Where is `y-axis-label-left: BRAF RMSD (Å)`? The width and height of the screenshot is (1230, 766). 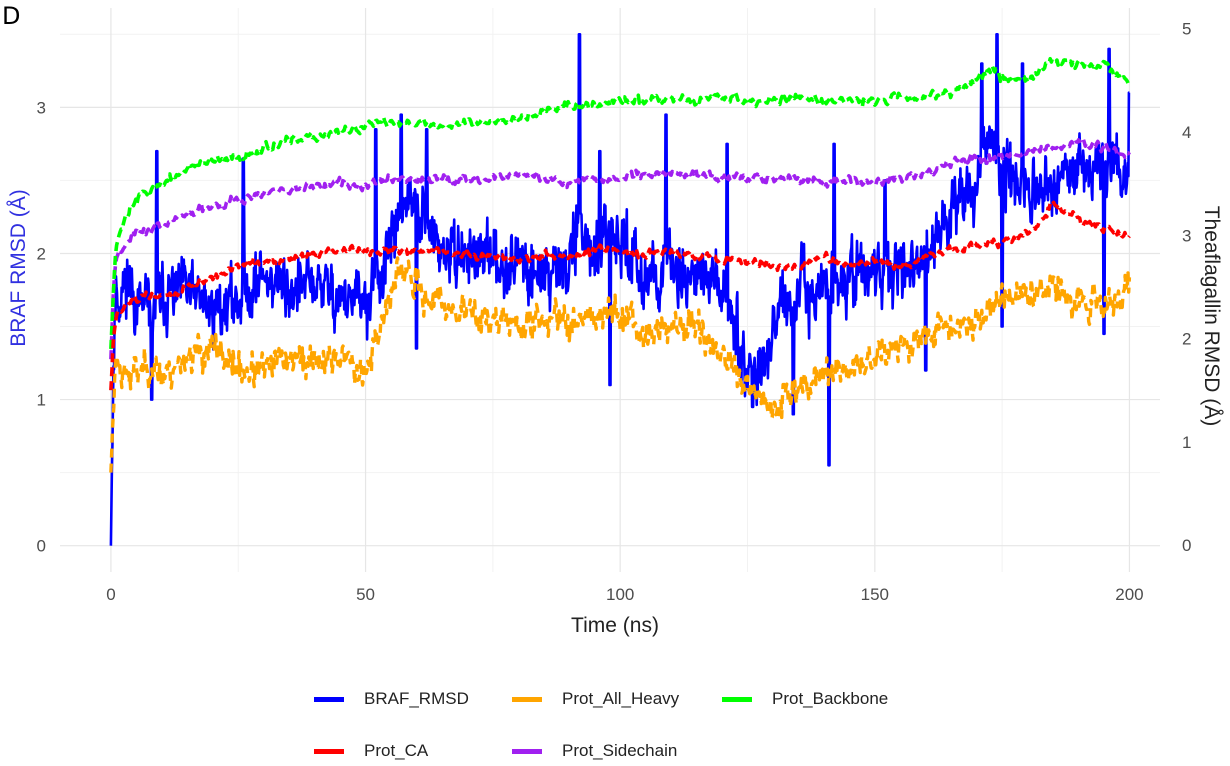
y-axis-label-left: BRAF RMSD (Å) is located at coordinates (18, 268).